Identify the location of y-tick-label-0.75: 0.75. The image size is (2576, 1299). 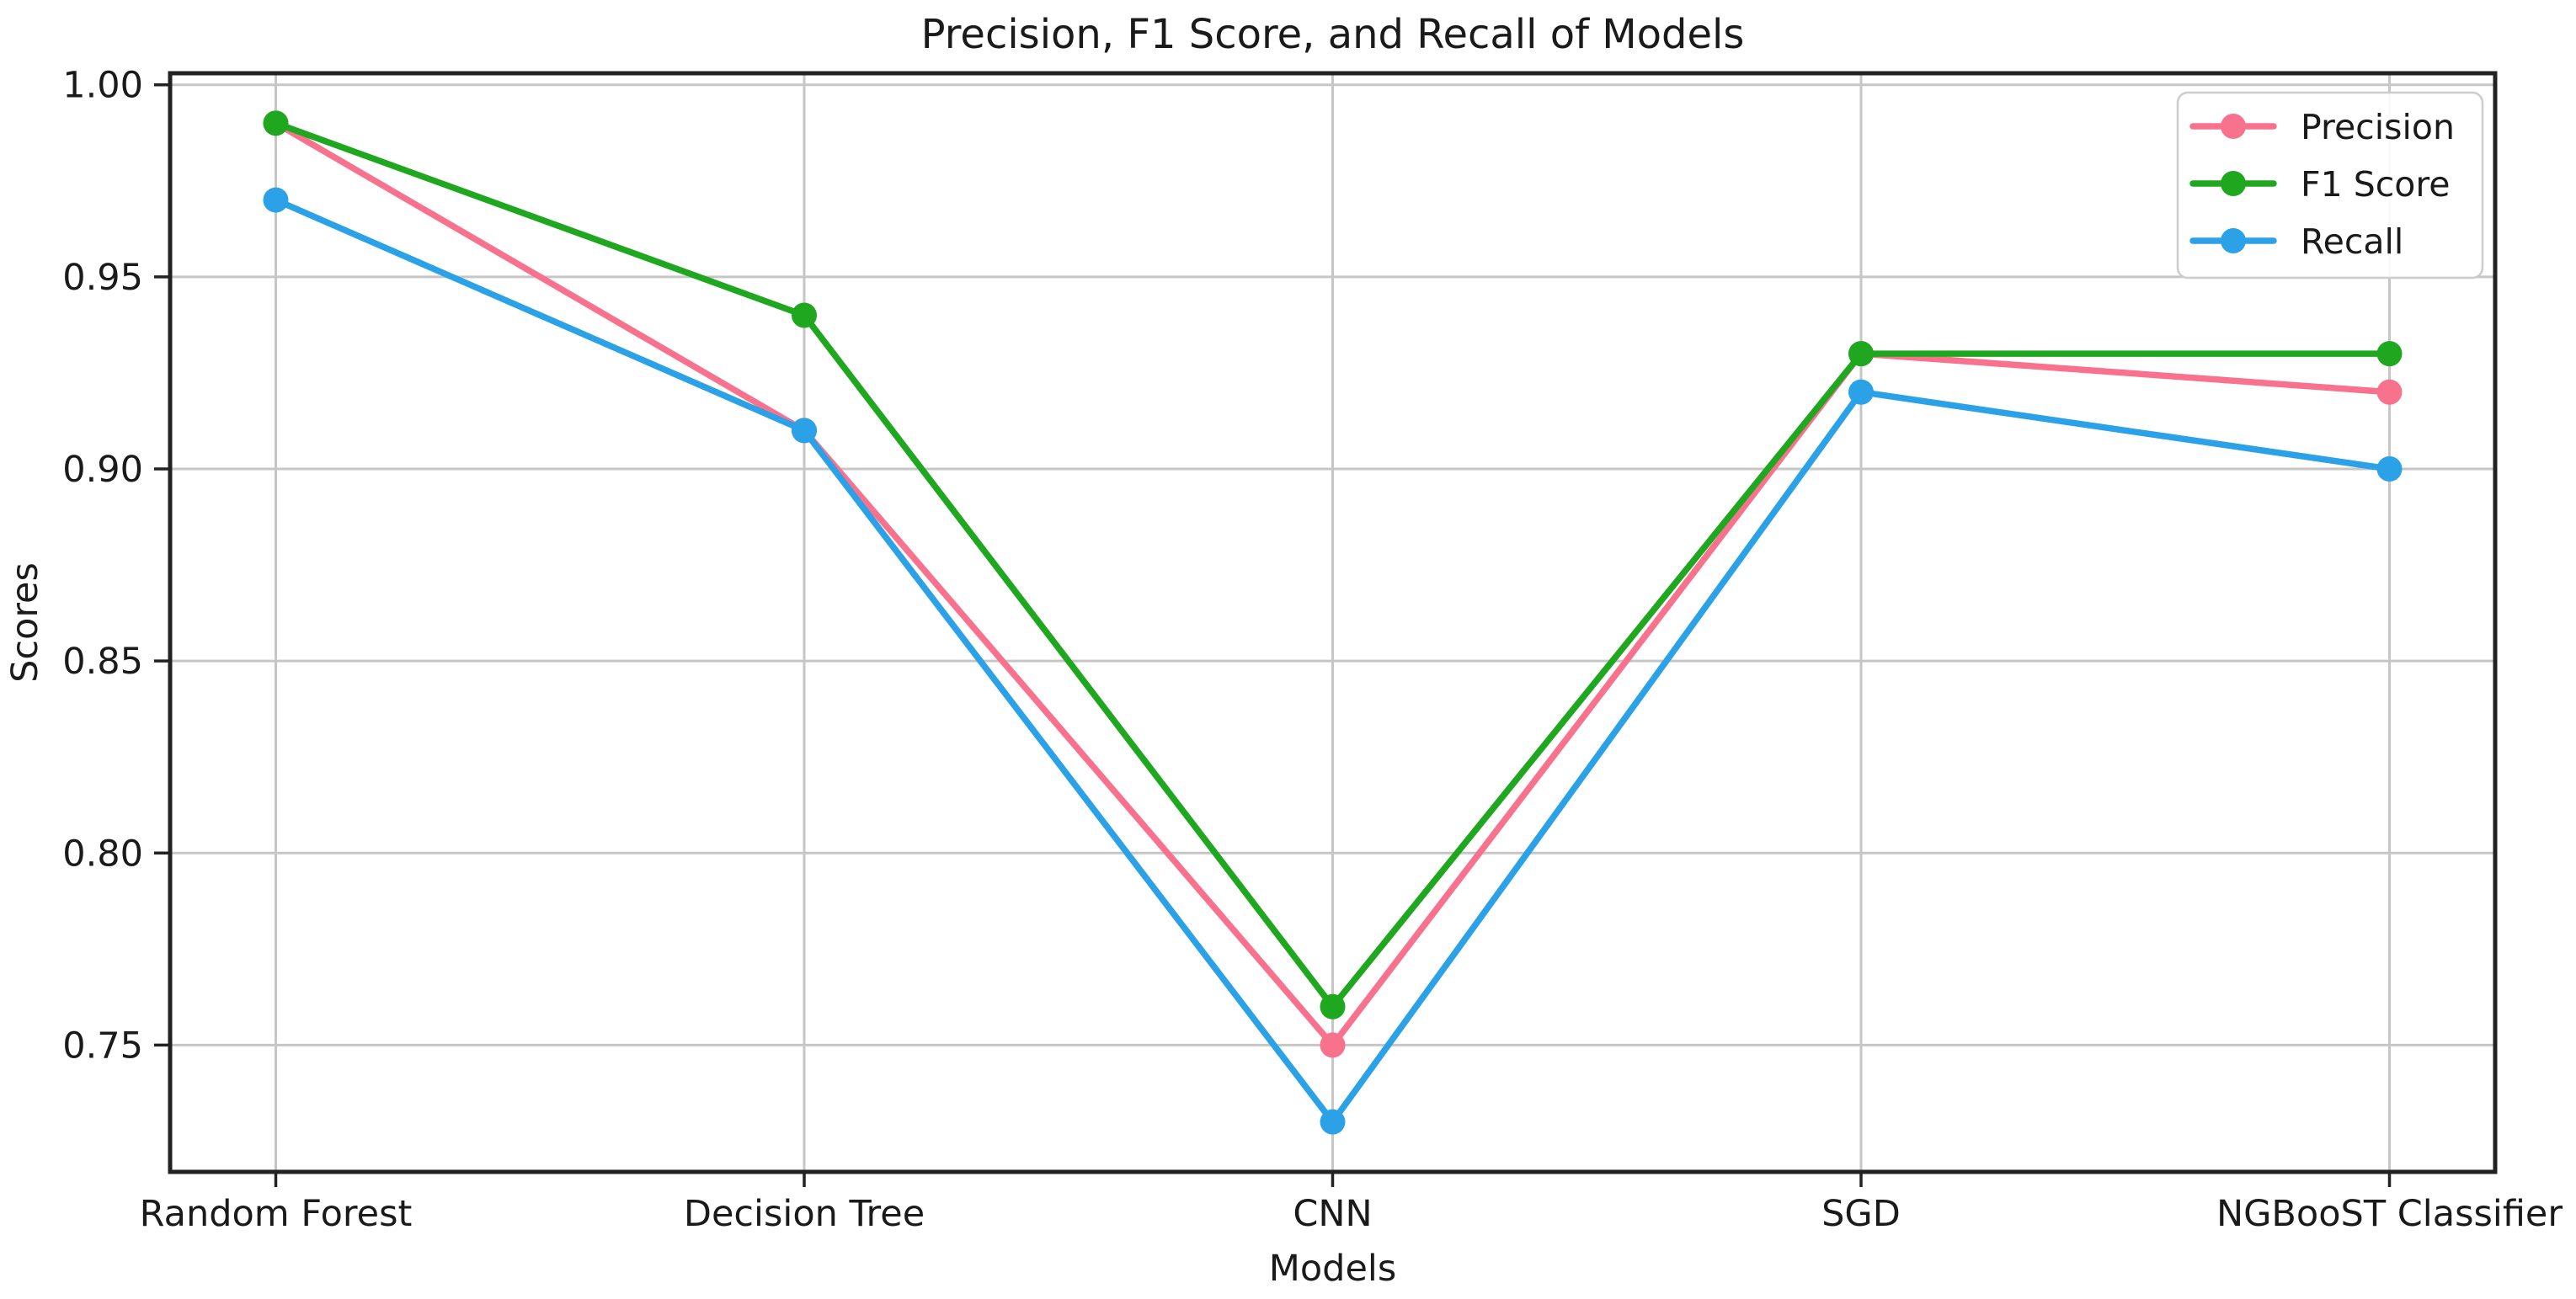
(102, 1046).